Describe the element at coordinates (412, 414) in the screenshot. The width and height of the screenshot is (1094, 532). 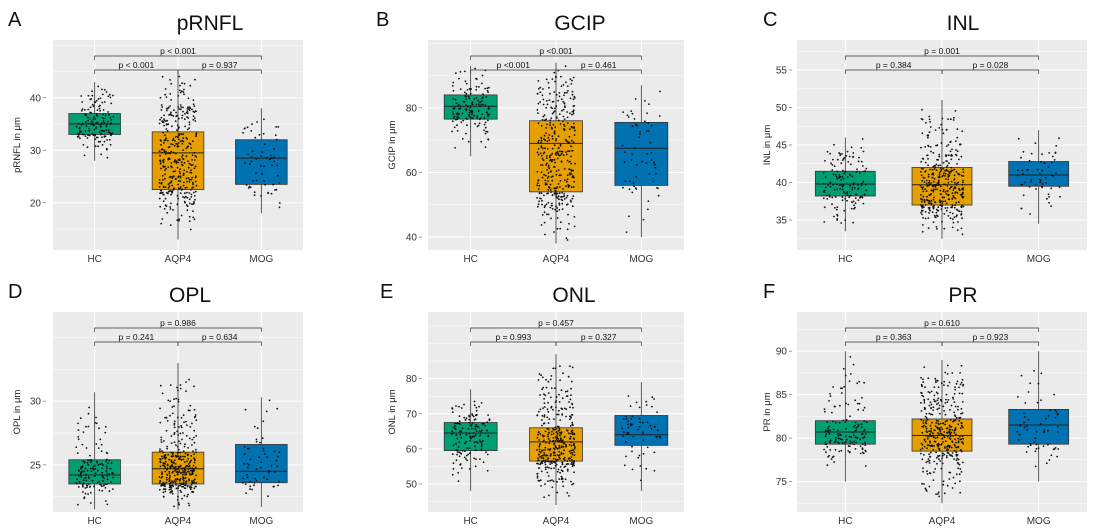
I see `y-tick-label: 70` at that location.